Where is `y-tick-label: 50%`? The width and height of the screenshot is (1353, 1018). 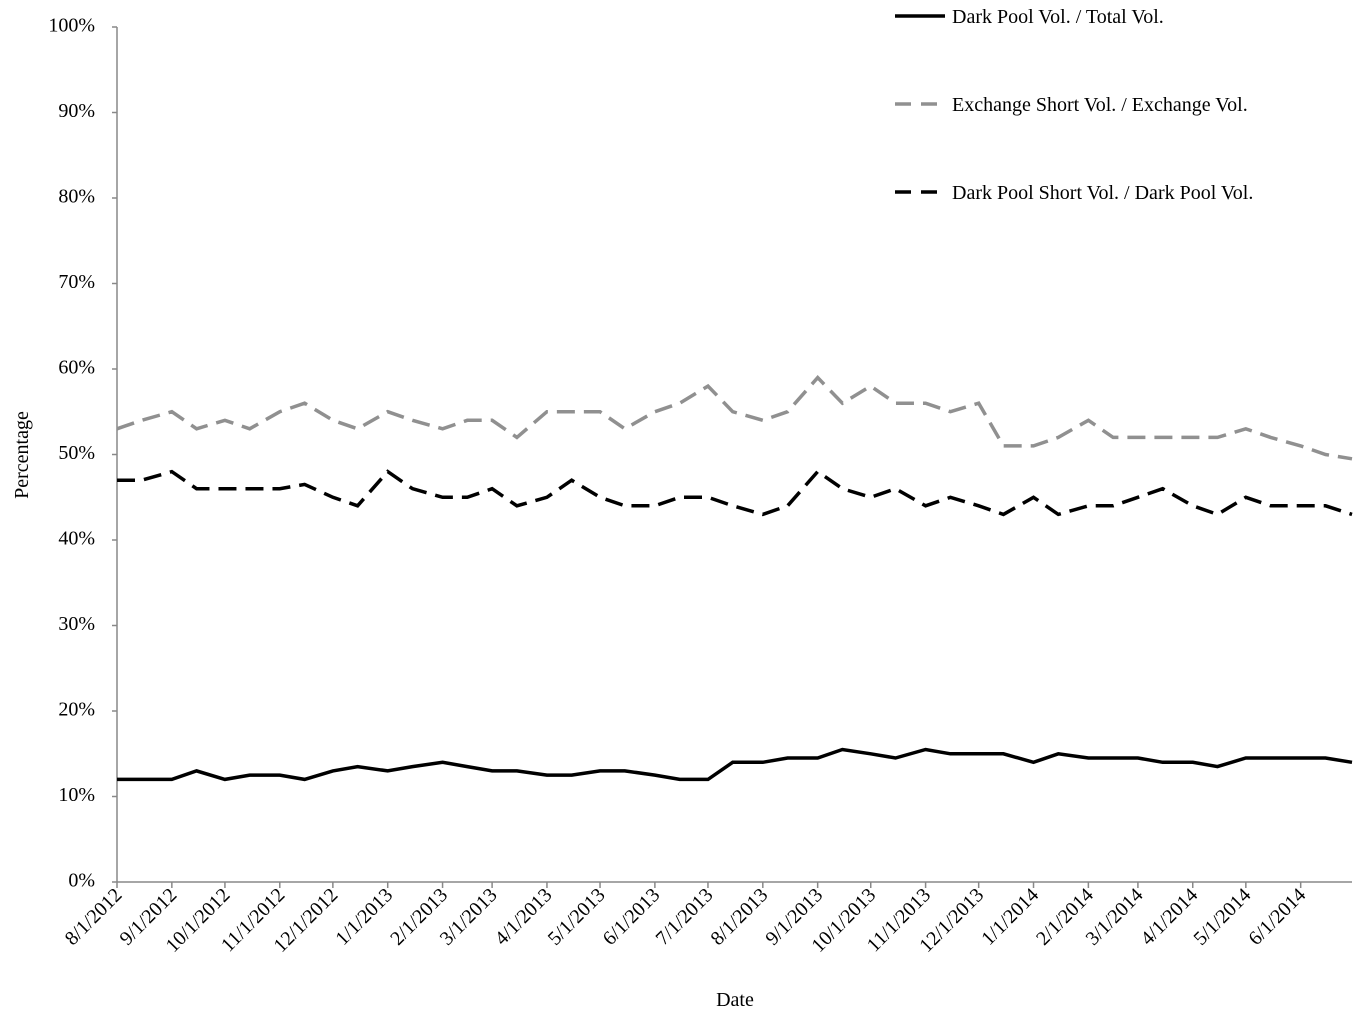
y-tick-label: 50% is located at coordinates (76, 453).